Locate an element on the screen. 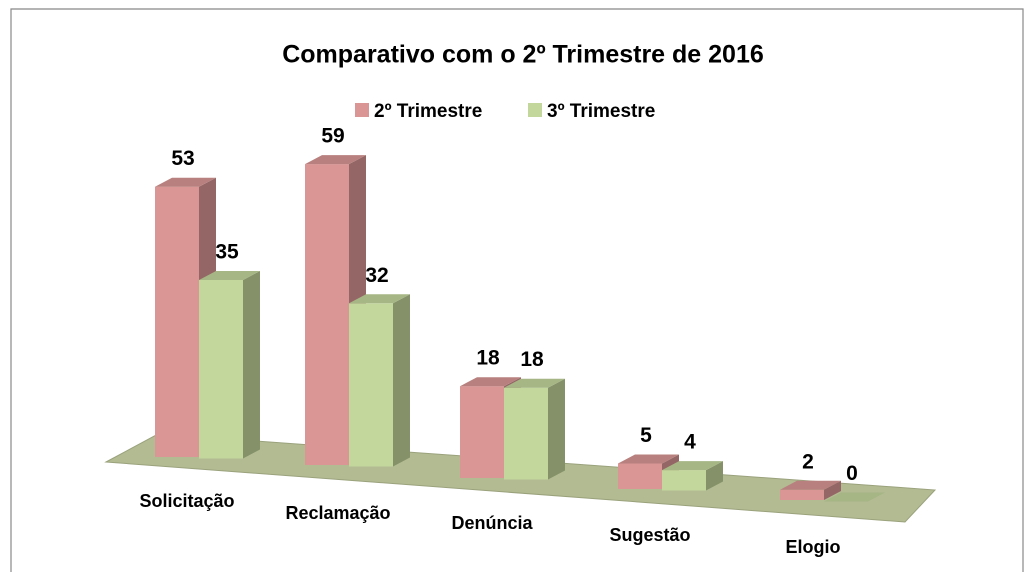 This screenshot has height=572, width=1035. data-label: 5 is located at coordinates (646, 435).